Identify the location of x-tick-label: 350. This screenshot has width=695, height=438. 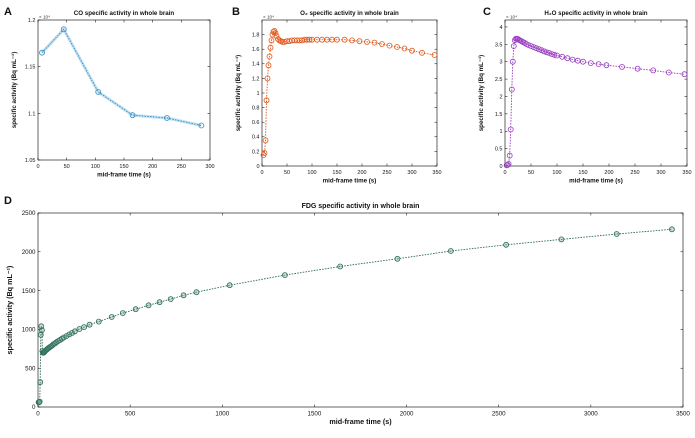
(686, 173).